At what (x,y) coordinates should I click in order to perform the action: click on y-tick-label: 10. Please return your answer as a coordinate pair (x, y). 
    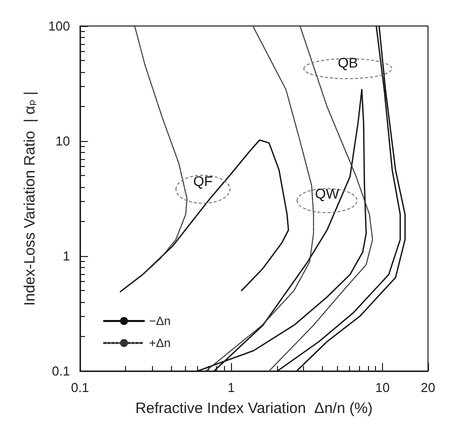
    Looking at the image, I should click on (63, 141).